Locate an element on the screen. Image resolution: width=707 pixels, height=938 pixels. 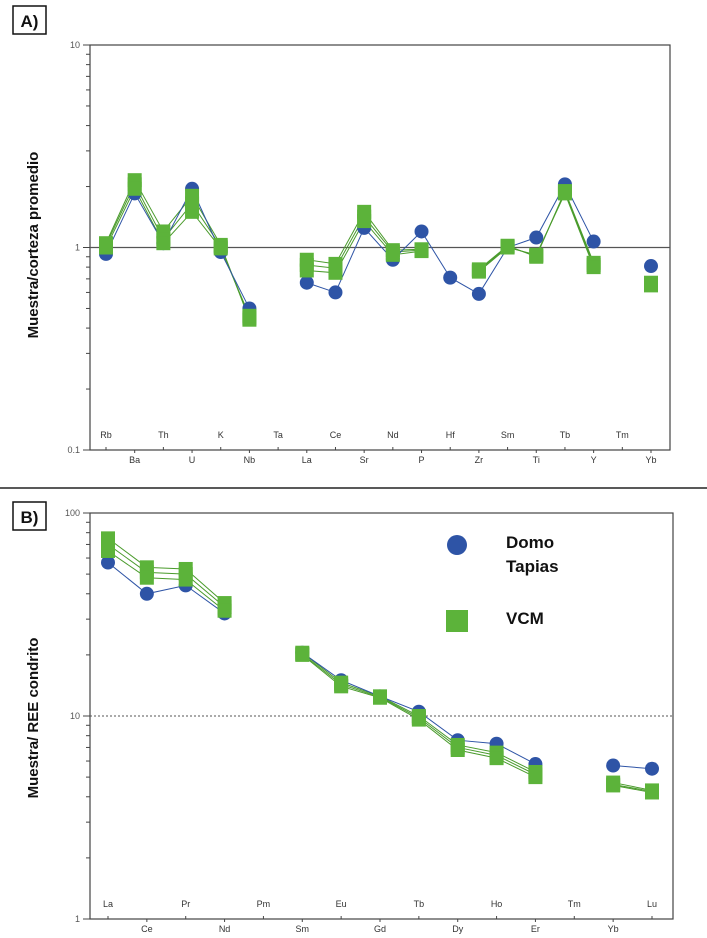
x-label-u: U is located at coordinates (192, 460).